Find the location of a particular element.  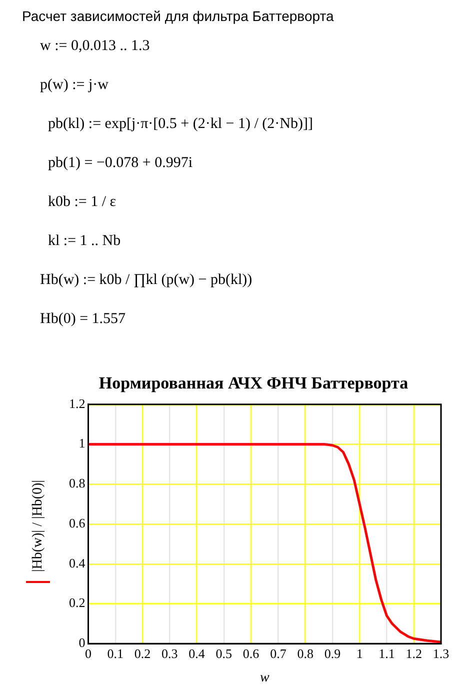

text: p(w) := j·w is located at coordinates (75, 85).